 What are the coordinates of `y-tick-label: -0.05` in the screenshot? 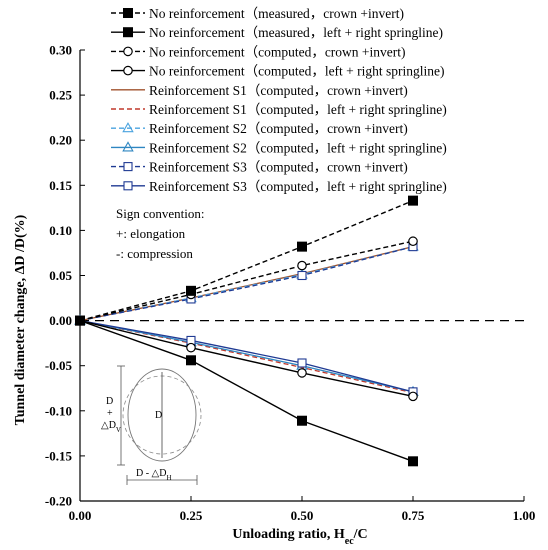 It's located at (59, 365).